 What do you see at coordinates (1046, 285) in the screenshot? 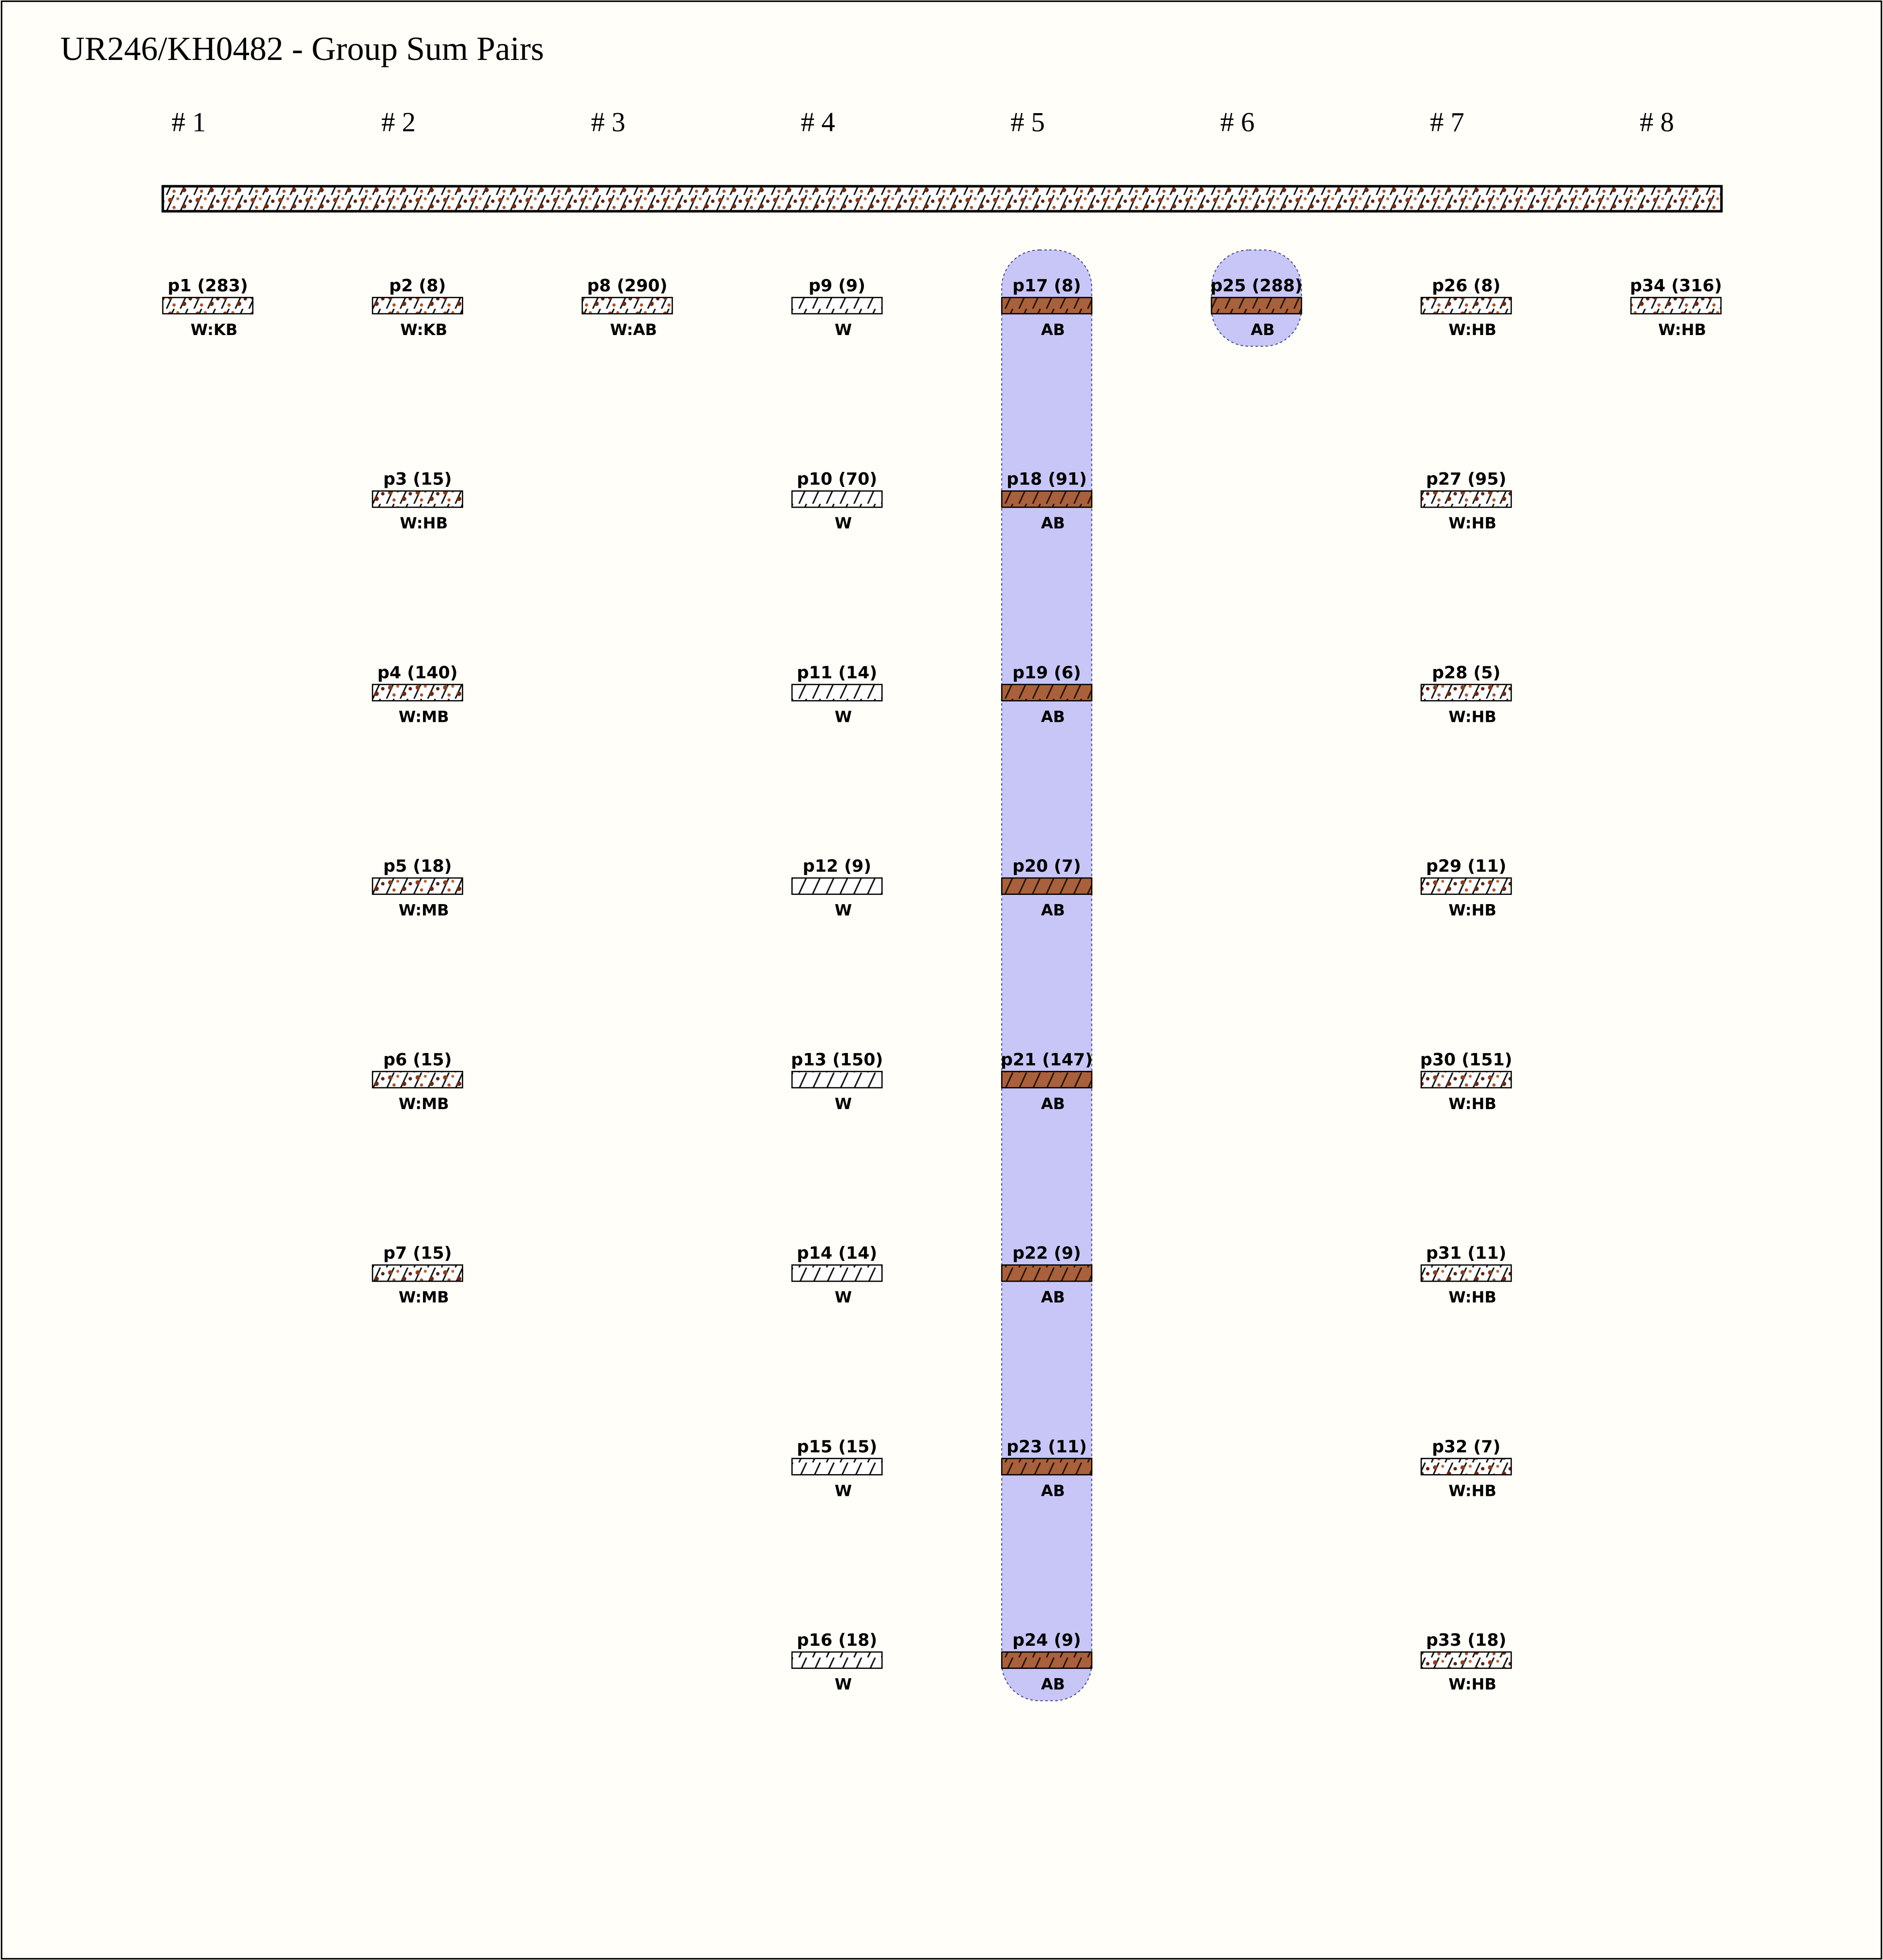
I see `piece-label: p17 (8)` at bounding box center [1046, 285].